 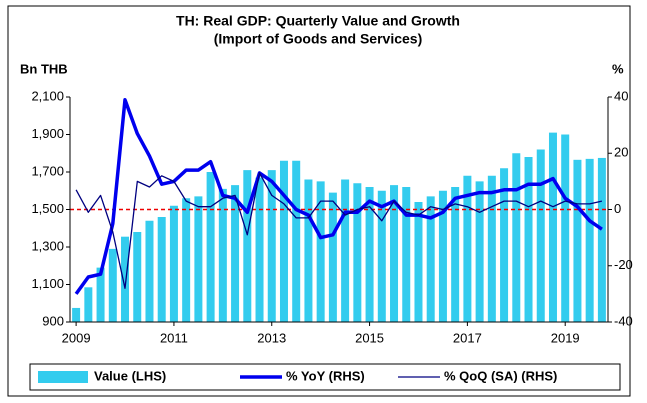 I want to click on x-tick-label: 2009, so click(x=76, y=337).